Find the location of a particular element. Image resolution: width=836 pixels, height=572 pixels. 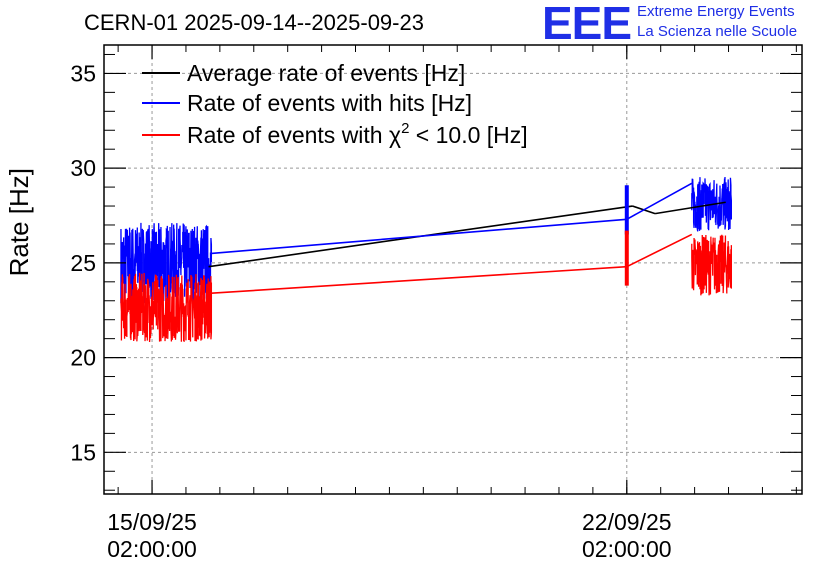

legend-label-1: Rate of events with hits [Hz] is located at coordinates (329, 103).